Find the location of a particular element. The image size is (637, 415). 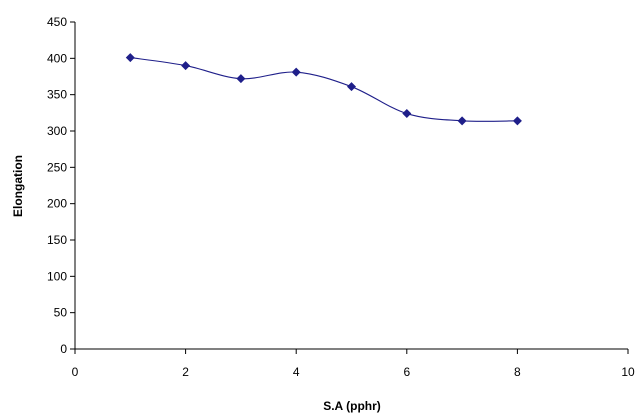

series-group is located at coordinates (323, 89).